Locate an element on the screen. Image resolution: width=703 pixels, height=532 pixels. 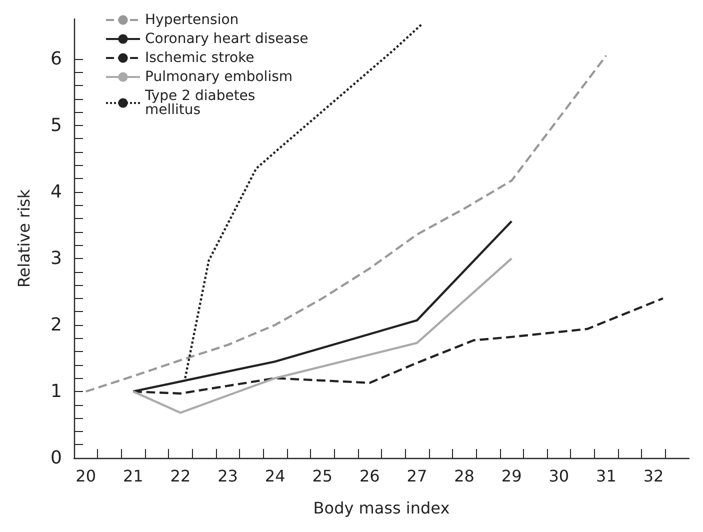
x-tick-label: 28 is located at coordinates (464, 476).